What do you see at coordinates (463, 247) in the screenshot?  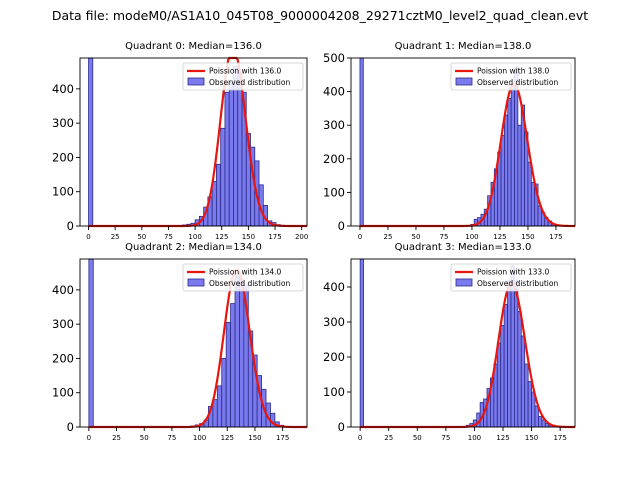 I see `quadrant-title: Quadrant 3: Median=133.0` at bounding box center [463, 247].